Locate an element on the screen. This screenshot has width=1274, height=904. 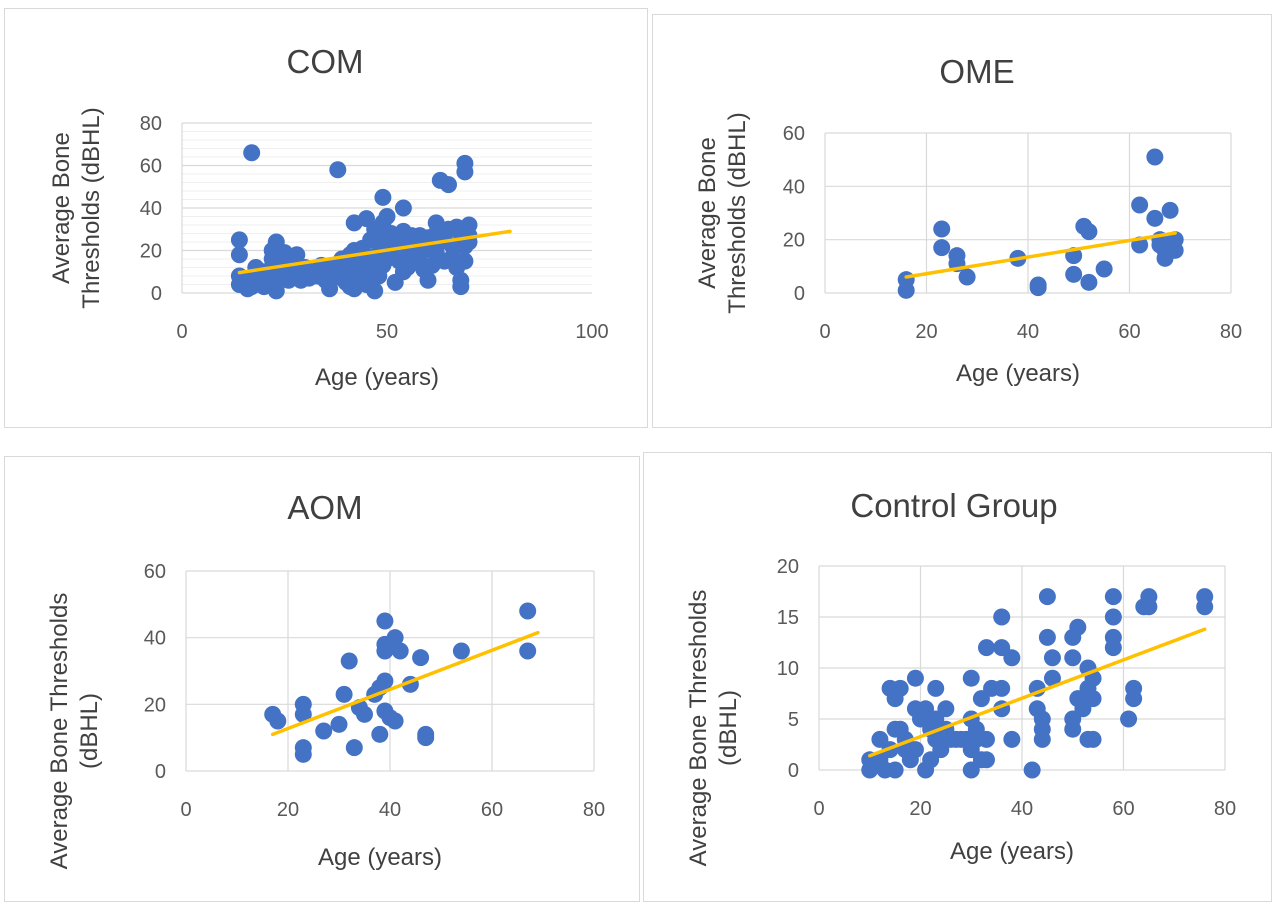
y-tick-label: 5 is located at coordinates (793, 720).